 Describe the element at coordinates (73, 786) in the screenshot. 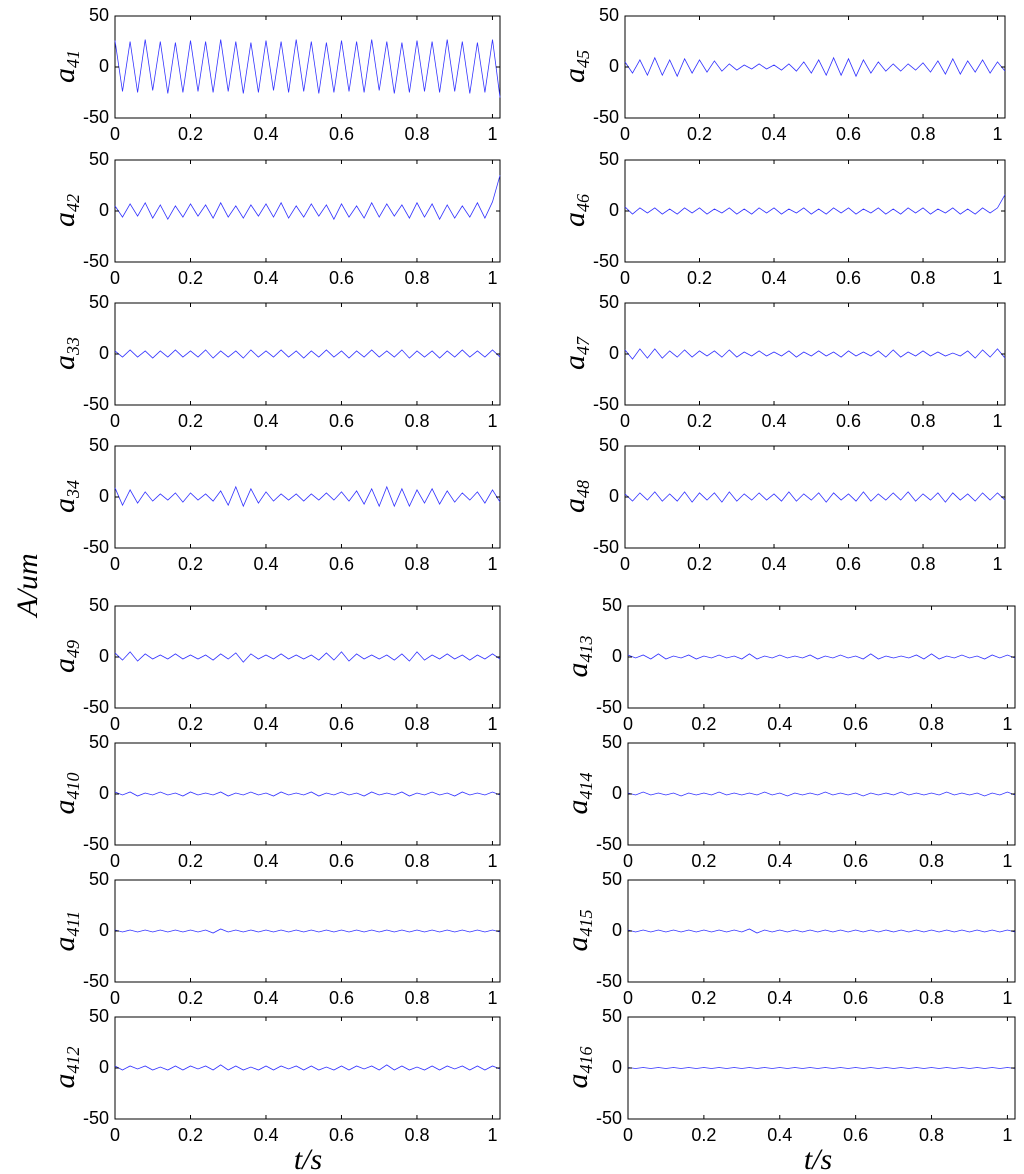

I see `y-label-subscript: 410` at that location.